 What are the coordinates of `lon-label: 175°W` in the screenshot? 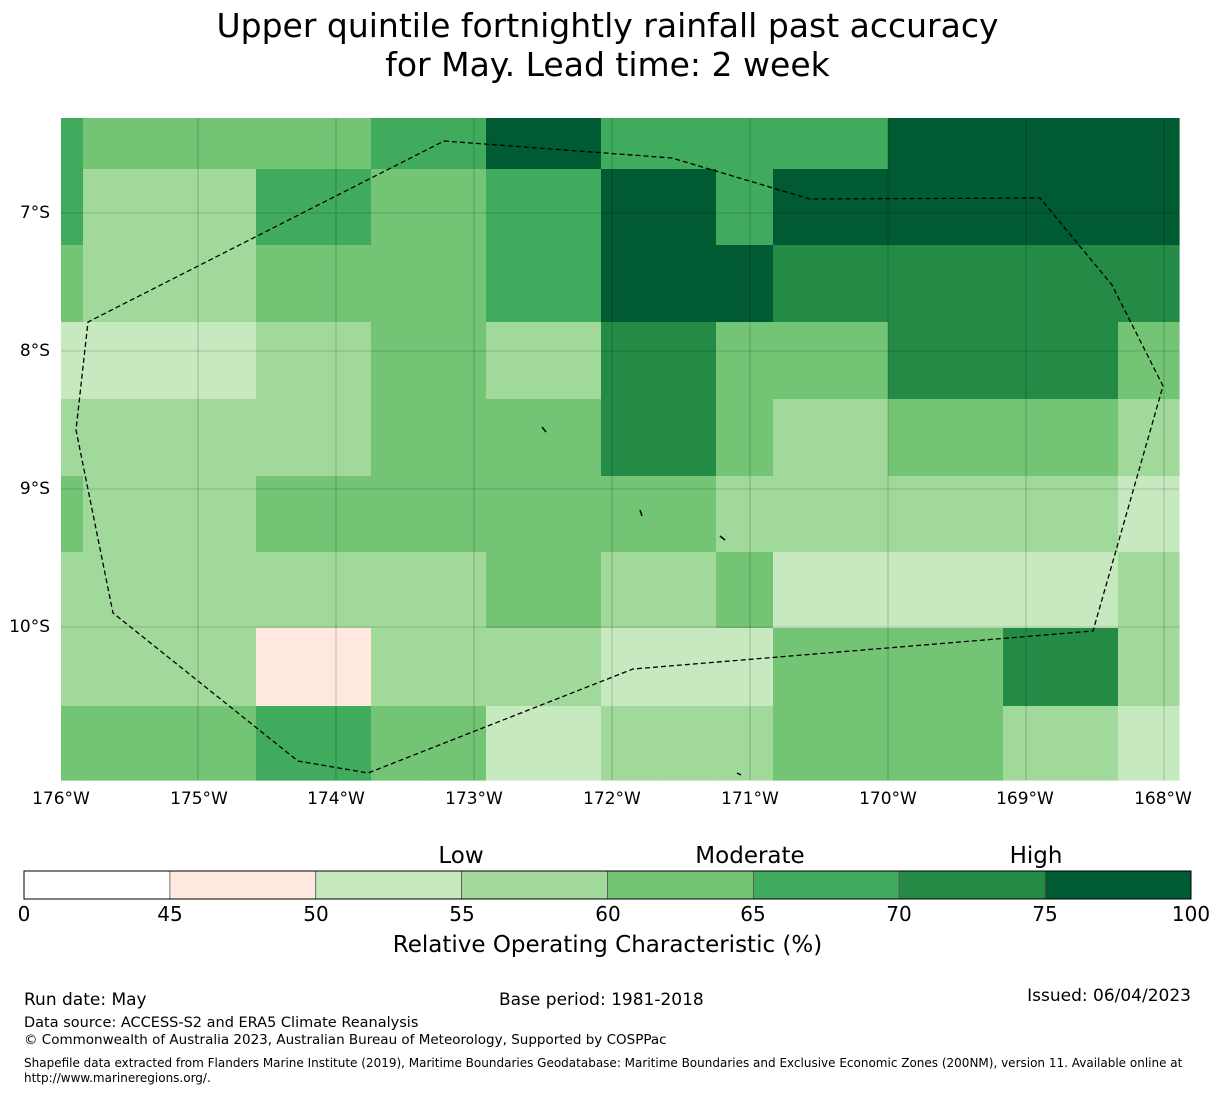 It's located at (199, 799).